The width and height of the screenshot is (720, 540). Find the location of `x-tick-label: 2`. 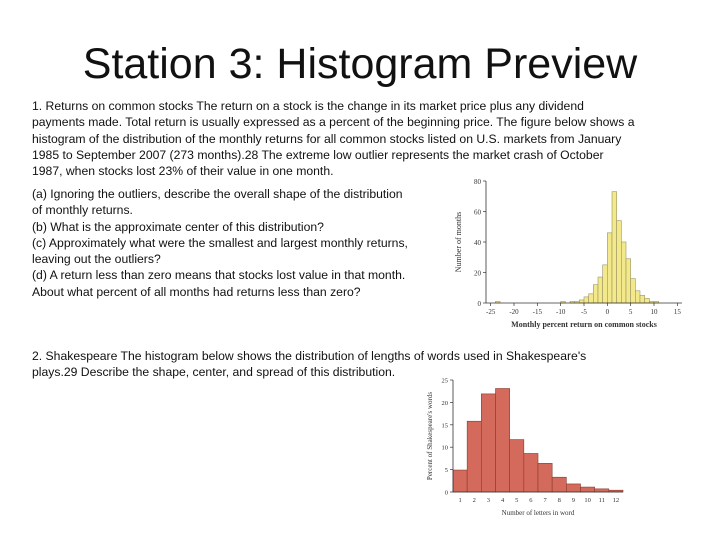

x-tick-label: 2 is located at coordinates (474, 500).